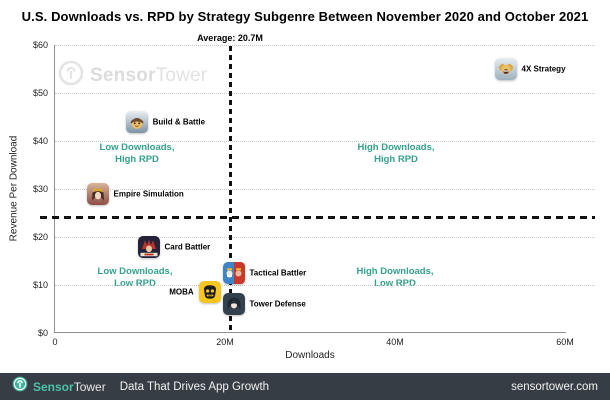  What do you see at coordinates (54, 189) in the screenshot?
I see `y-axis-line` at bounding box center [54, 189].